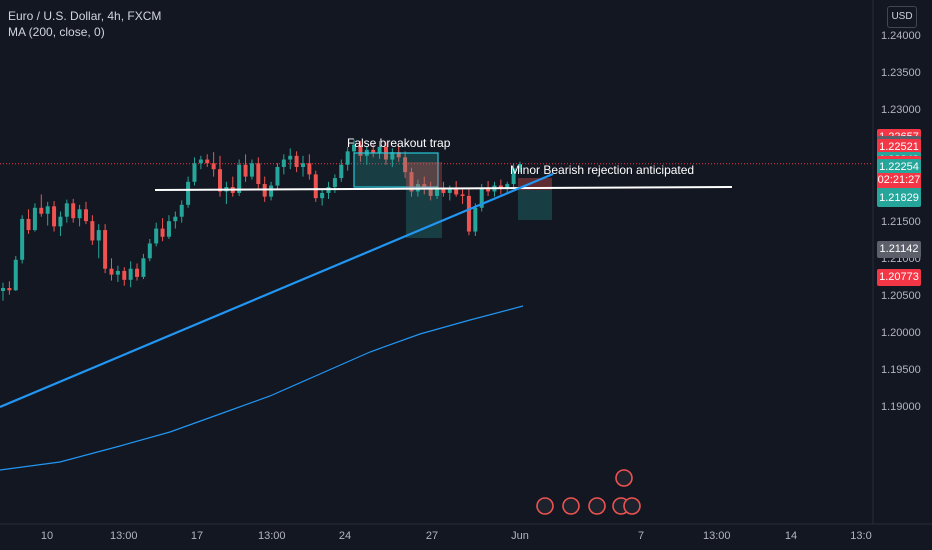 Image resolution: width=932 pixels, height=550 pixels. I want to click on price-badge: 1.21829, so click(899, 199).